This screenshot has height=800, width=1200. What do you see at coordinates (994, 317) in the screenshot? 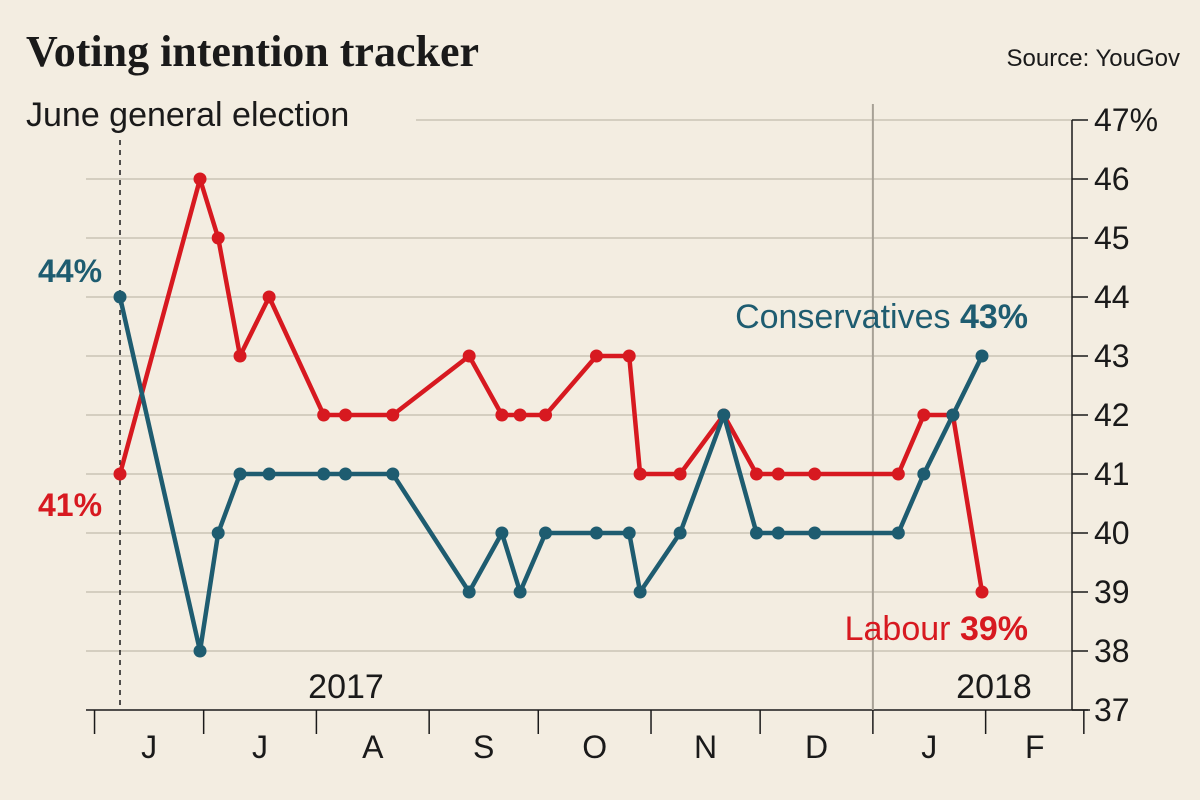
I see `series-end-value: 43%` at bounding box center [994, 317].